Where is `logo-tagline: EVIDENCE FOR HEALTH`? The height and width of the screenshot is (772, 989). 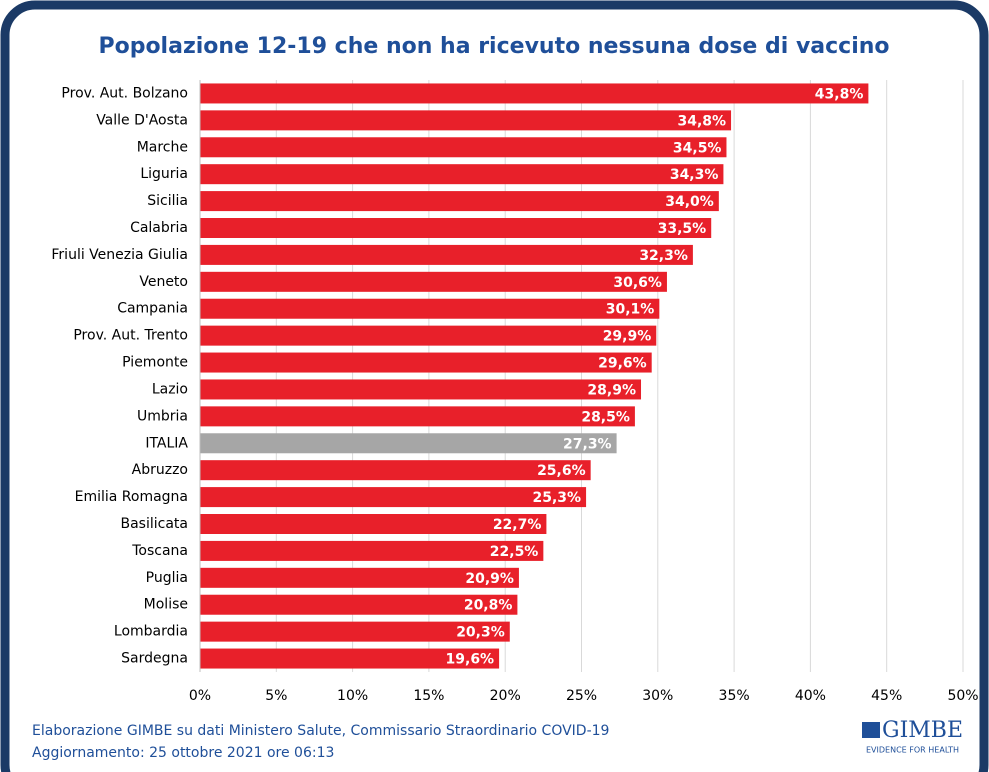 logo-tagline: EVIDENCE FOR HEALTH is located at coordinates (912, 750).